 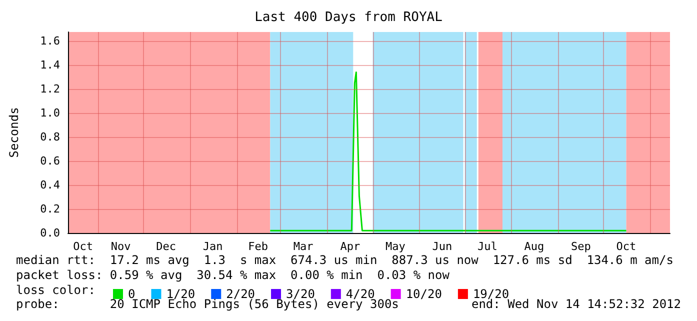 I want to click on text: median rtt: 17.2 ms avg 1.3 s max 674.3 us min 887.3 us now 127.6 ms sd 134.6 m am/s, so click(x=345, y=260).